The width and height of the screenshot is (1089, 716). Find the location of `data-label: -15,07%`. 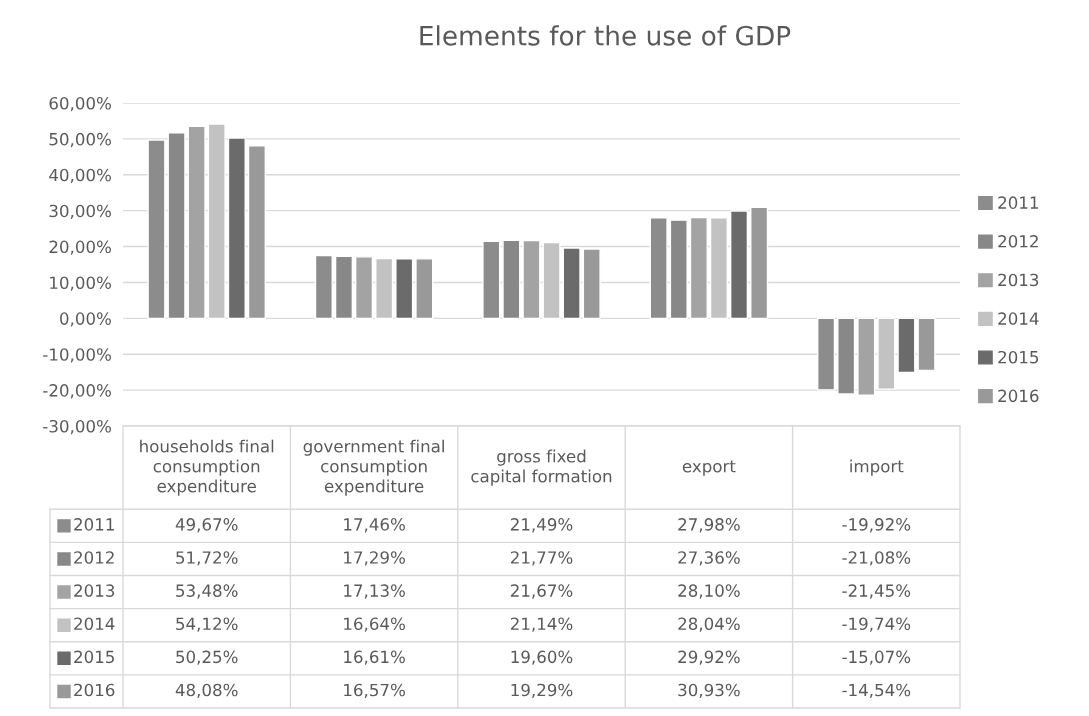

data-label: -15,07% is located at coordinates (876, 657).